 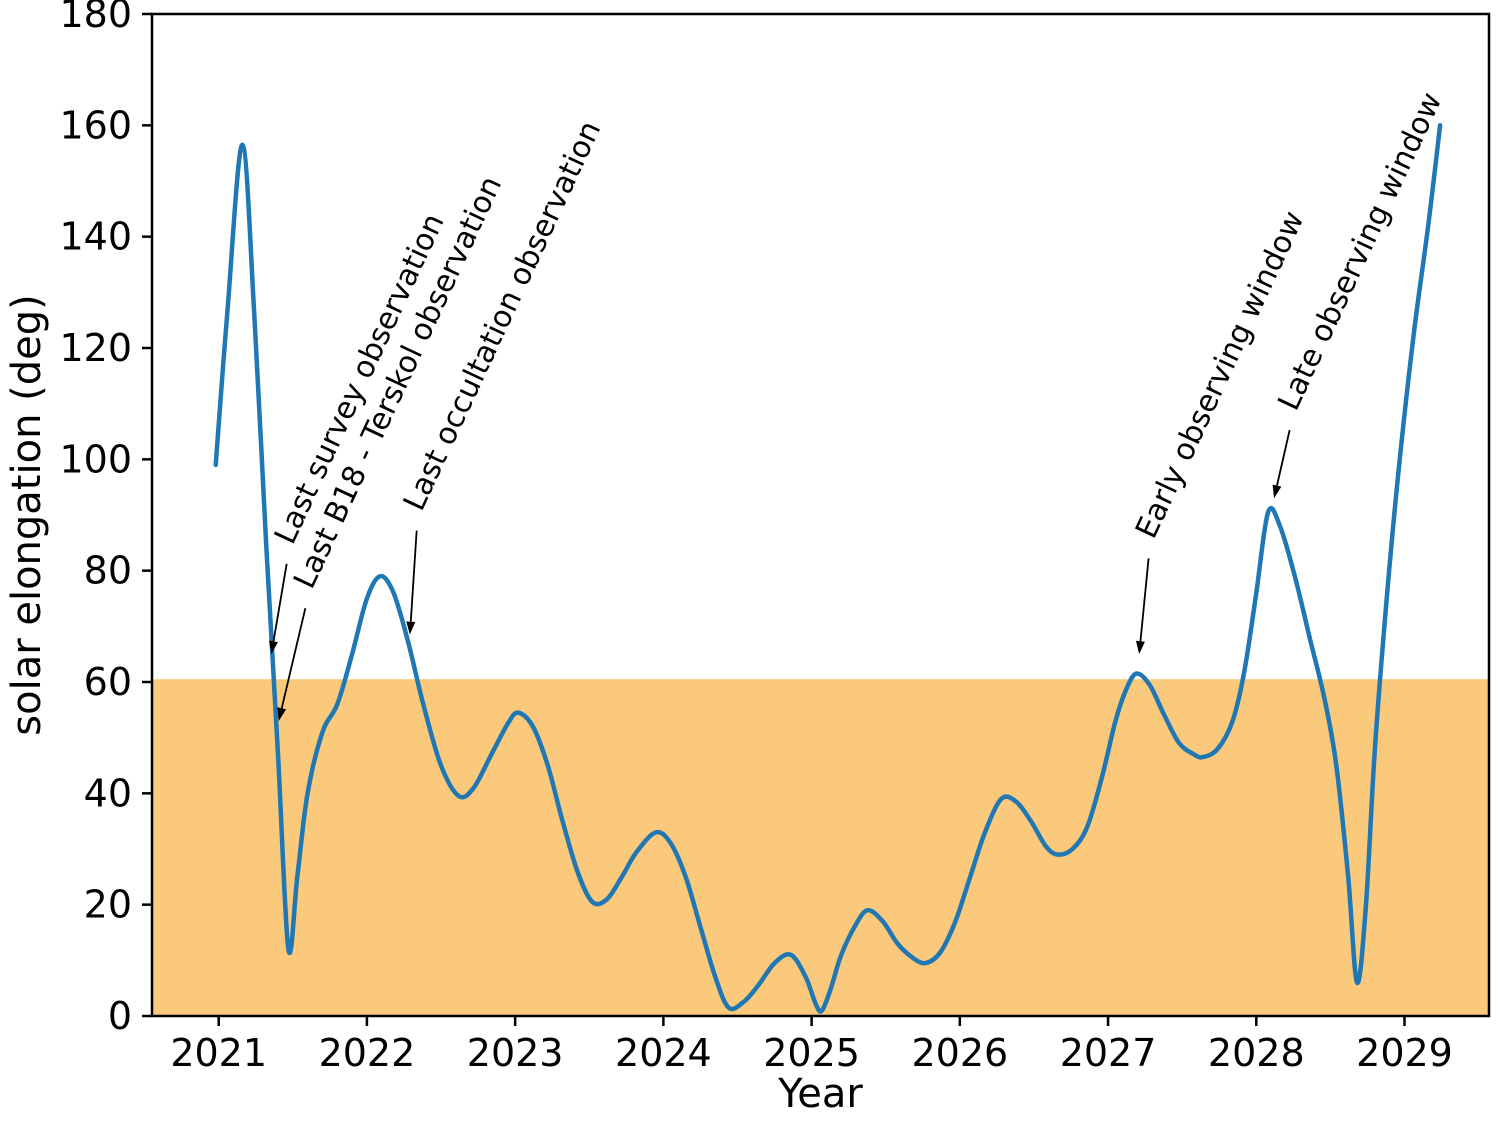 I want to click on y-tick-label: 100, so click(x=95, y=459).